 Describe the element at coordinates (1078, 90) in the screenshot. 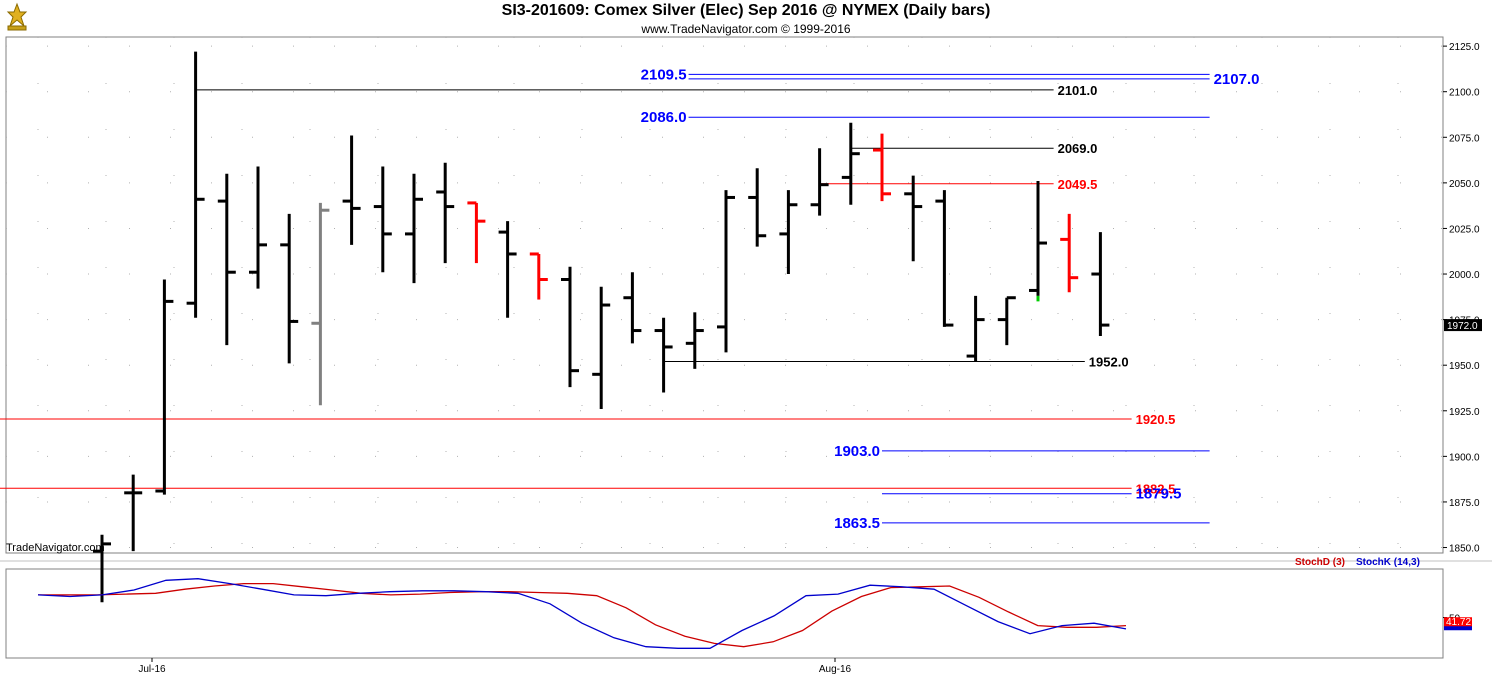

I see `price-level-label: 2101.0` at that location.